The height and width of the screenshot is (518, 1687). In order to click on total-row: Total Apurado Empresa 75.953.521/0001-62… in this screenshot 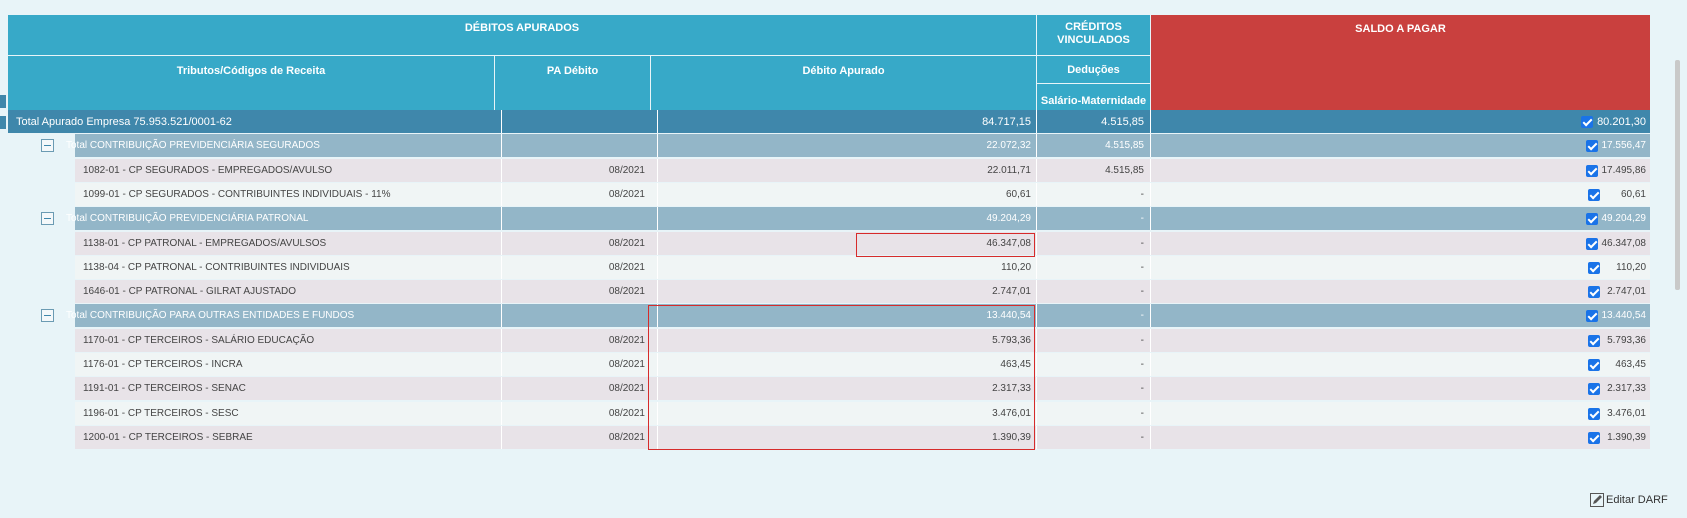, I will do `click(829, 121)`.